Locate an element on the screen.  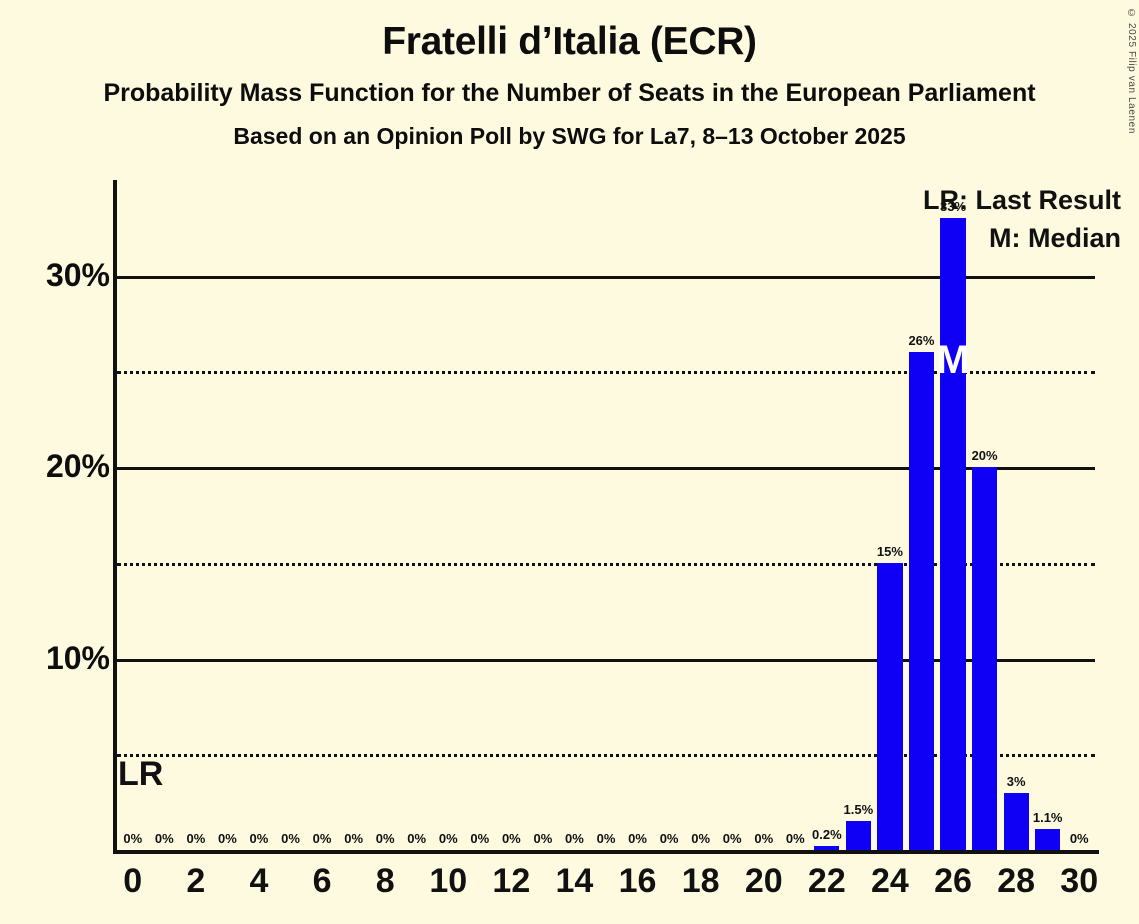
bar-value-label-12: 0% is located at coordinates (511, 838).